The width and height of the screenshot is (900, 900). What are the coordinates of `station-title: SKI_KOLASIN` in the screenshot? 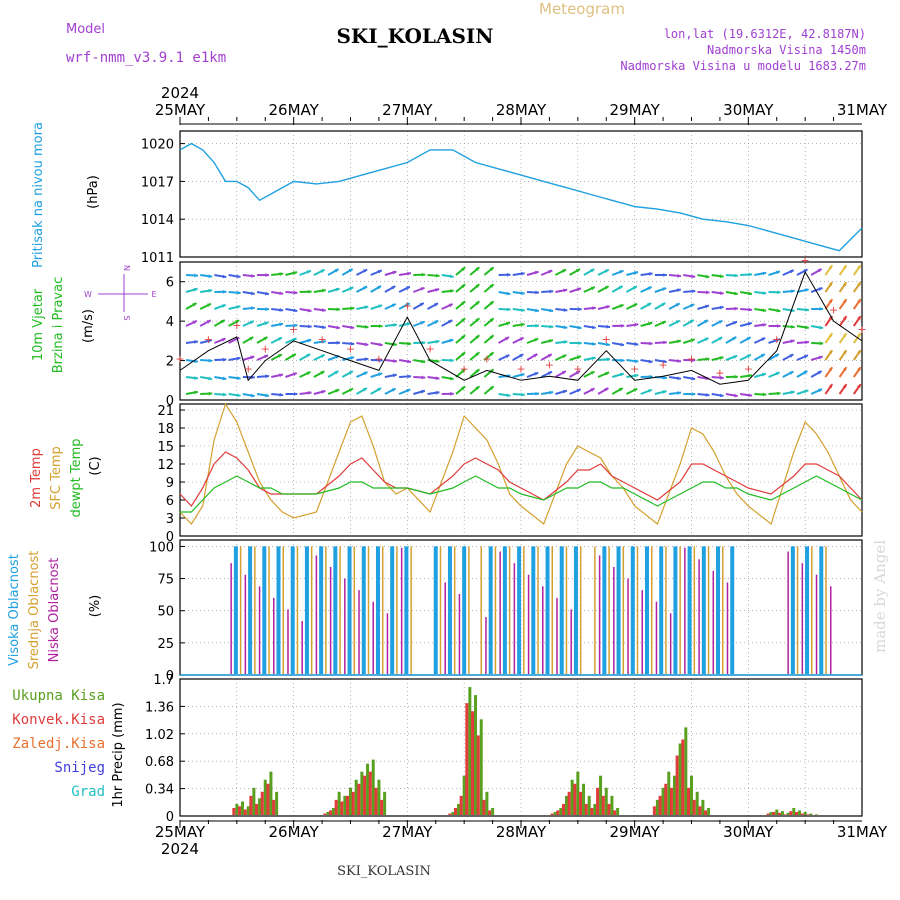 It's located at (414, 36).